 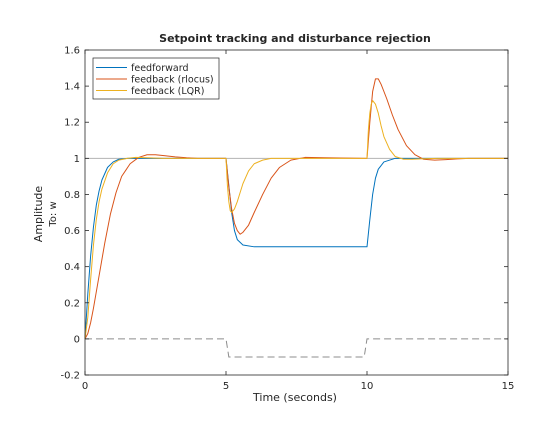 What do you see at coordinates (72, 51) in the screenshot?
I see `y-tick-label: 1.6` at bounding box center [72, 51].